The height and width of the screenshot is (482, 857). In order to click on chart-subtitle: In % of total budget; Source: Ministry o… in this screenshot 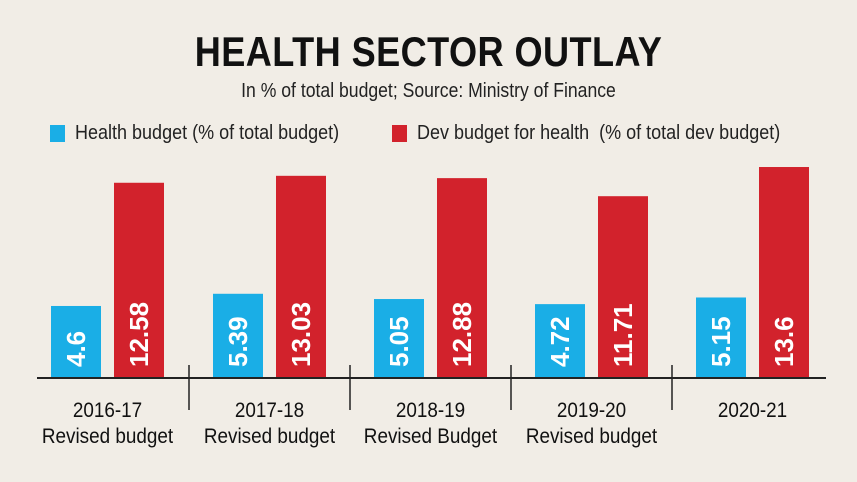, I will do `click(428, 91)`.